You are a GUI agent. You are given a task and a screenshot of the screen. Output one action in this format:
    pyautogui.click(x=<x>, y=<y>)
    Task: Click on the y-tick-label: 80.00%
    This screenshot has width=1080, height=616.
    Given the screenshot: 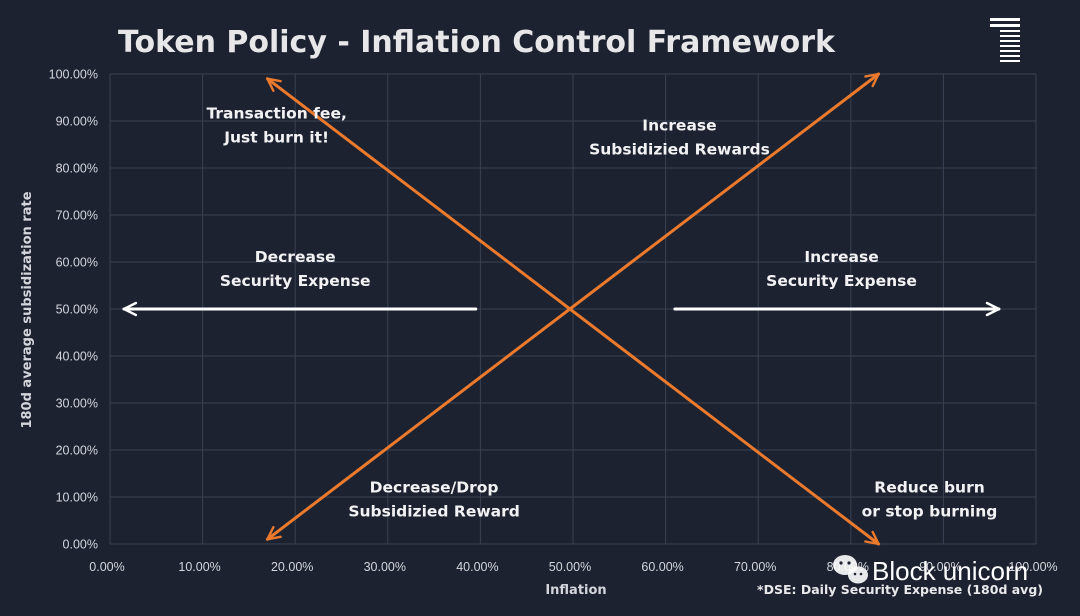 What is the action you would take?
    pyautogui.click(x=77, y=169)
    